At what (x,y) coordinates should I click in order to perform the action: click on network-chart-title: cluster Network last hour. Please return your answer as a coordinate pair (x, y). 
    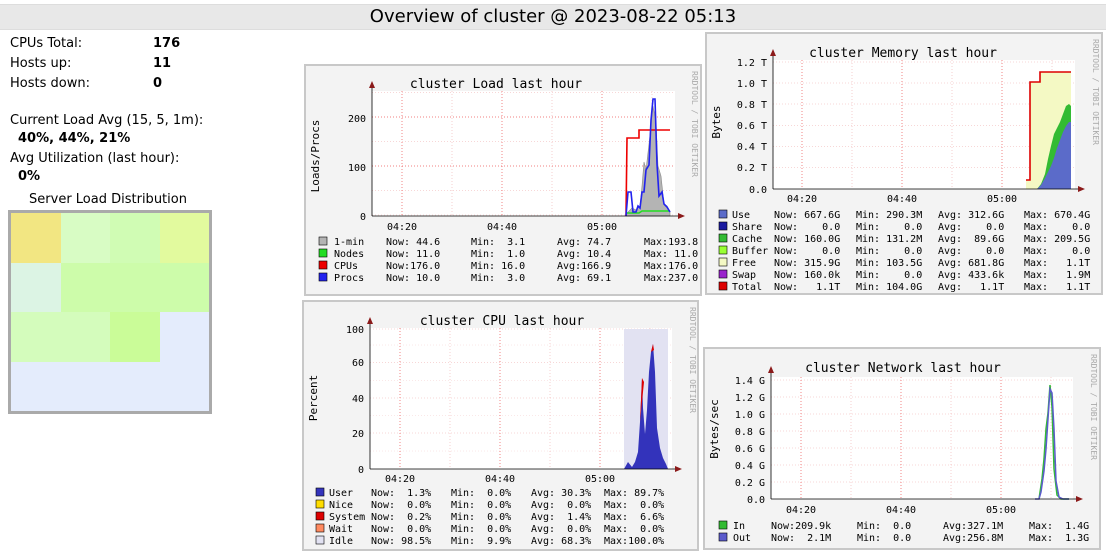
    Looking at the image, I should click on (903, 368).